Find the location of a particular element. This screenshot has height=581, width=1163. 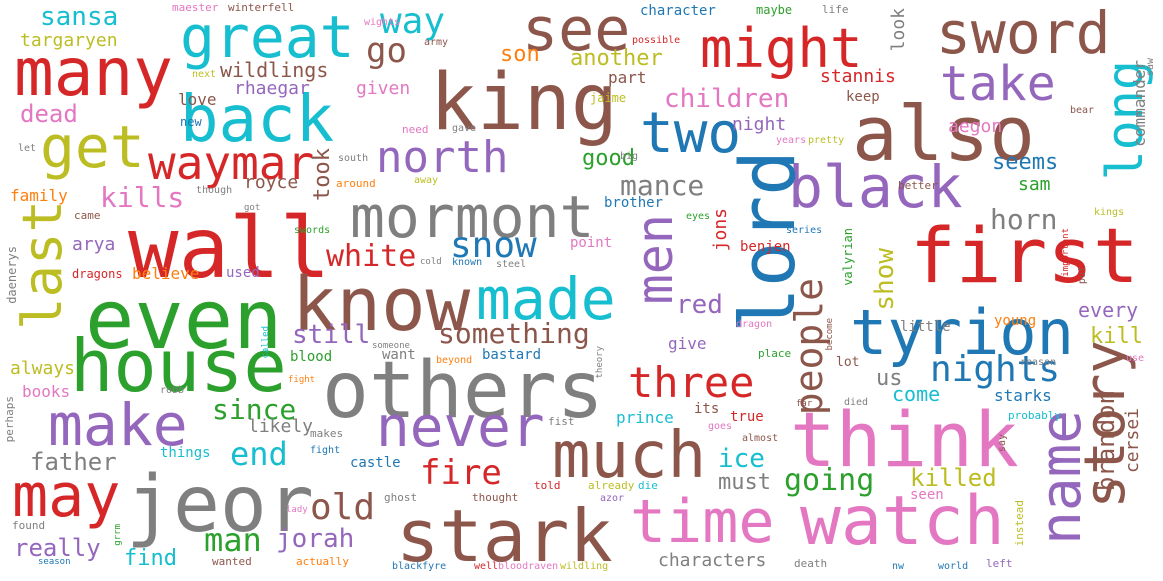

word-others: others is located at coordinates (463, 391).